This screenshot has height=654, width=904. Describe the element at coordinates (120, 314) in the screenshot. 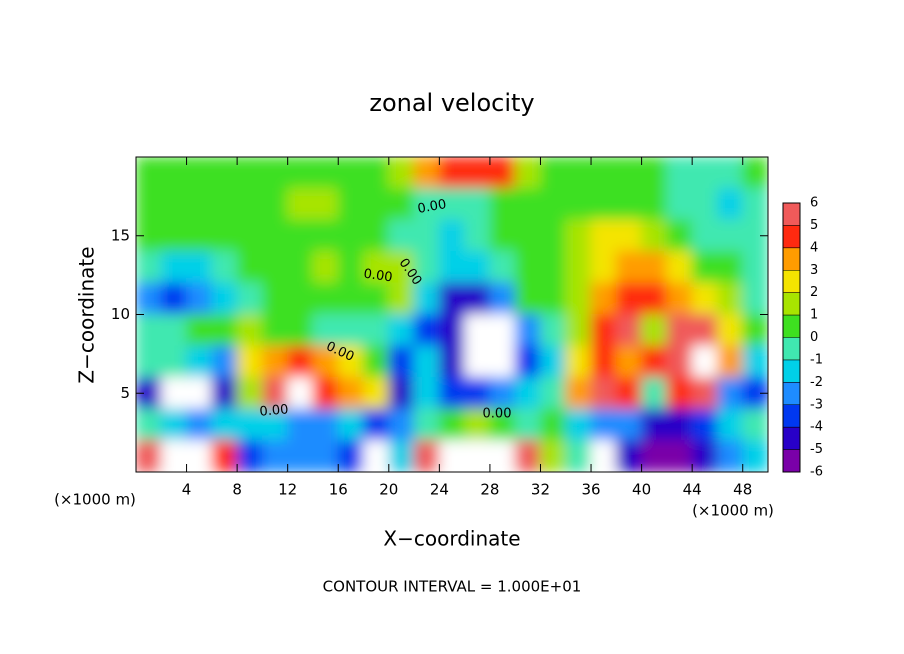

I see `y-tick-label: 10` at that location.